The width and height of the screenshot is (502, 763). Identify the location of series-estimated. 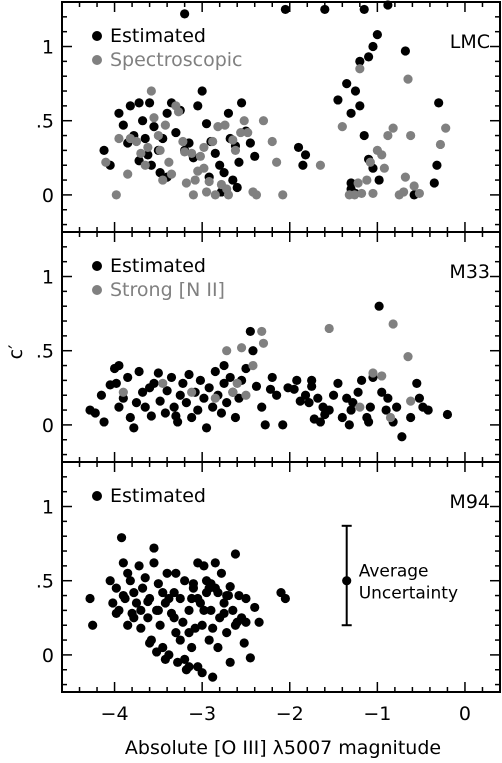
(187, 607).